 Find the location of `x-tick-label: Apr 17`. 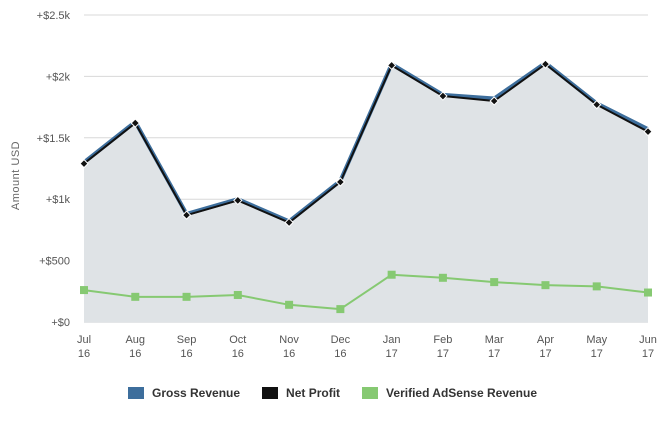

x-tick-label: Apr 17 is located at coordinates (545, 347).